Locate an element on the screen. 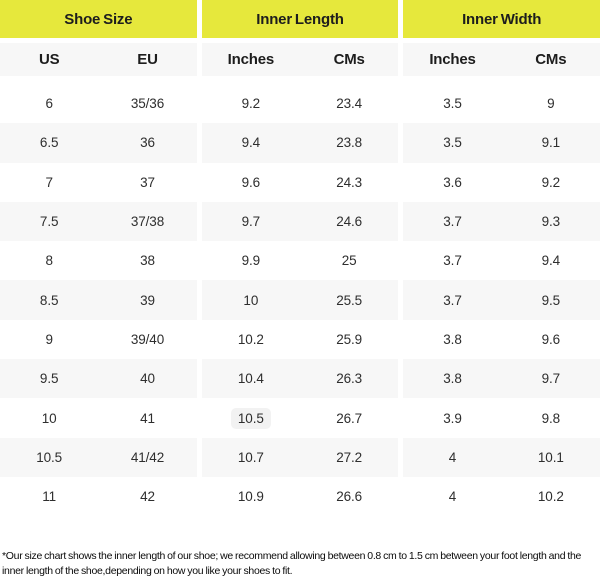 This screenshot has width=600, height=580. cell: 11 is located at coordinates (49, 497).